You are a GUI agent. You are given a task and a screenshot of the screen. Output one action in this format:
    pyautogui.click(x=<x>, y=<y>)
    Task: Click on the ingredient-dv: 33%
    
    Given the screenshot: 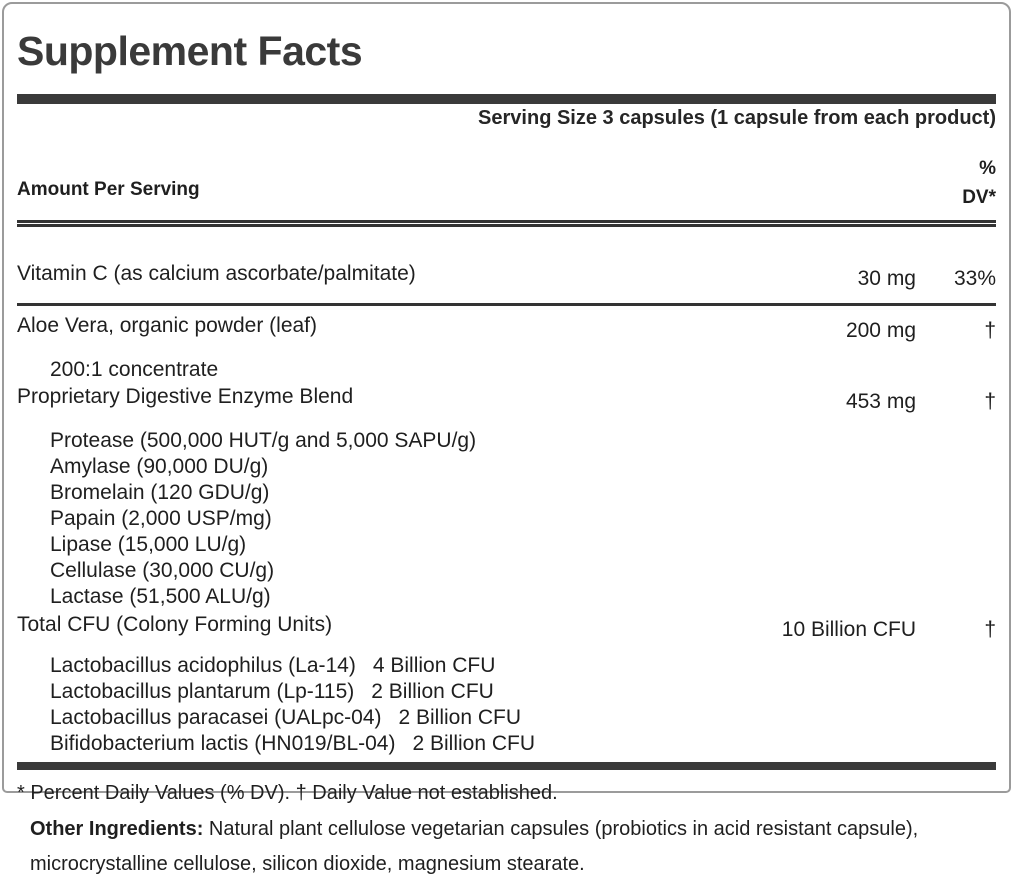 What is the action you would take?
    pyautogui.click(x=974, y=278)
    